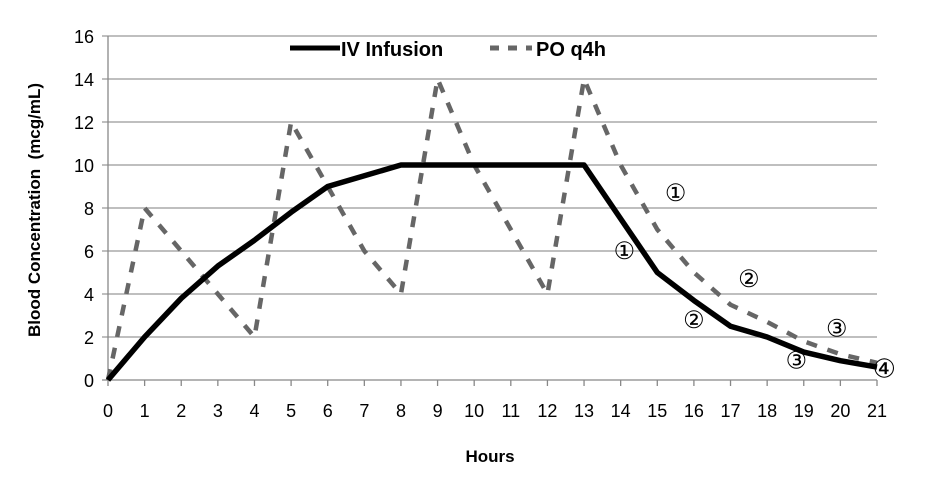  What do you see at coordinates (364, 411) in the screenshot?
I see `x-tick-label: 7` at bounding box center [364, 411].